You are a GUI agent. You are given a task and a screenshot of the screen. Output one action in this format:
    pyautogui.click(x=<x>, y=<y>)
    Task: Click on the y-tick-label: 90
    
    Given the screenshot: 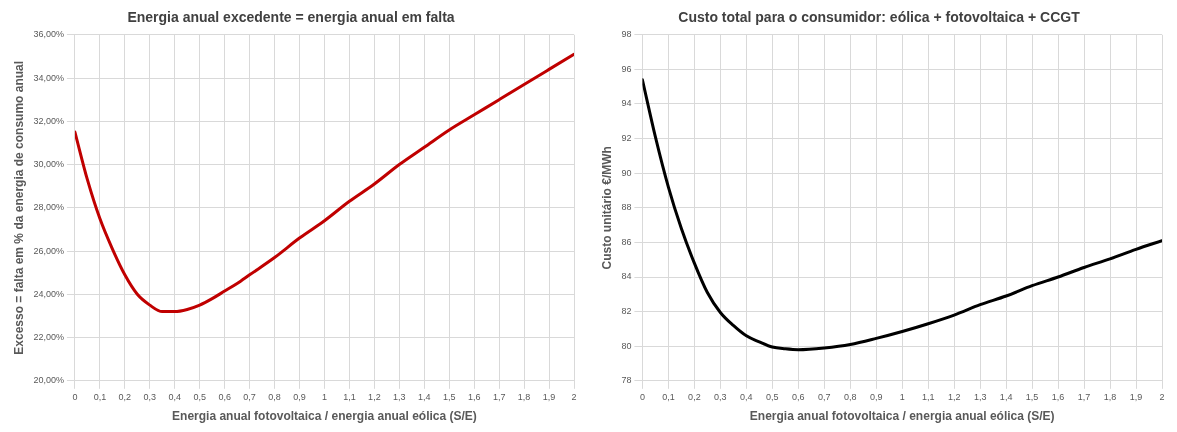 What is the action you would take?
    pyautogui.click(x=626, y=172)
    